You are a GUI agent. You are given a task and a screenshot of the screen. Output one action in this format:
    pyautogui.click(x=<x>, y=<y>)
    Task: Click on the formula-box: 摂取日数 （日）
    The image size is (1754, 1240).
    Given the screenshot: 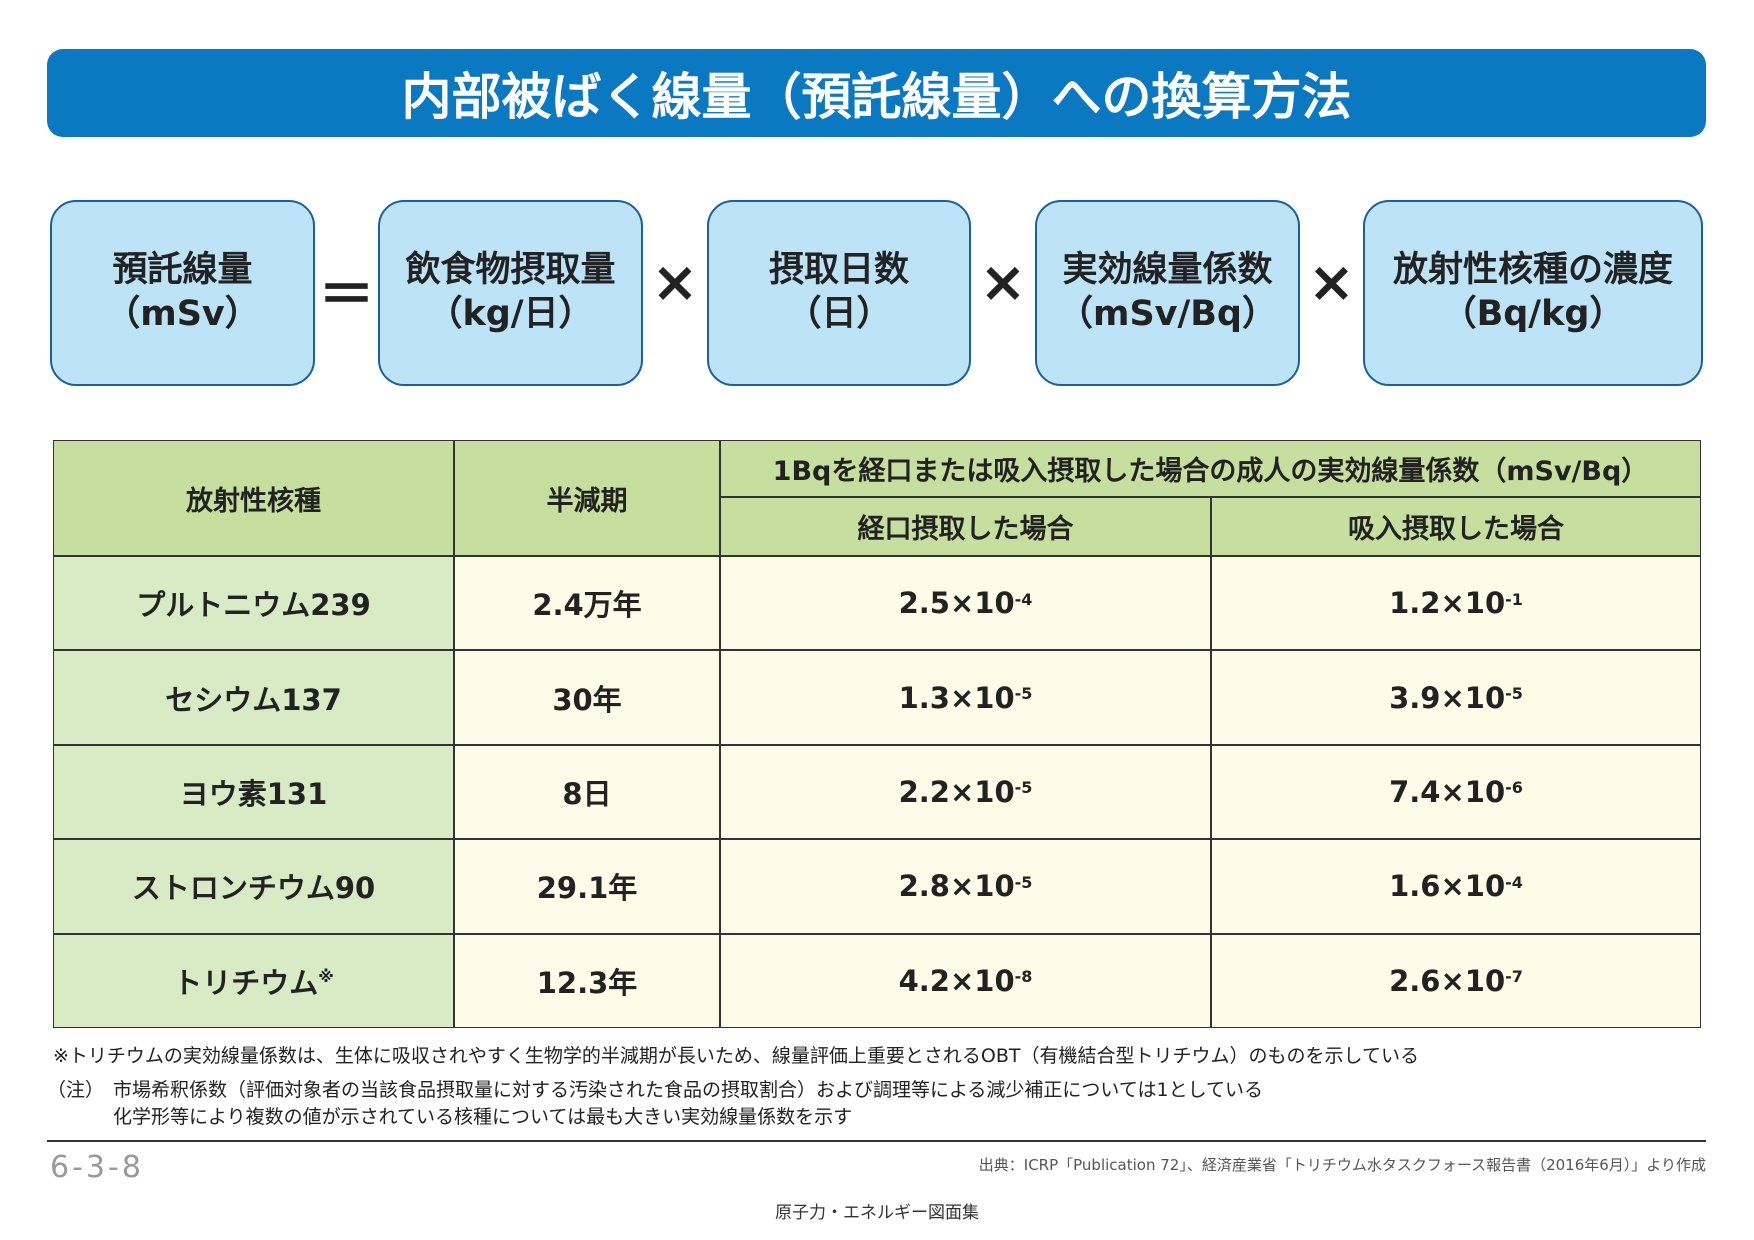 What is the action you would take?
    pyautogui.click(x=839, y=293)
    